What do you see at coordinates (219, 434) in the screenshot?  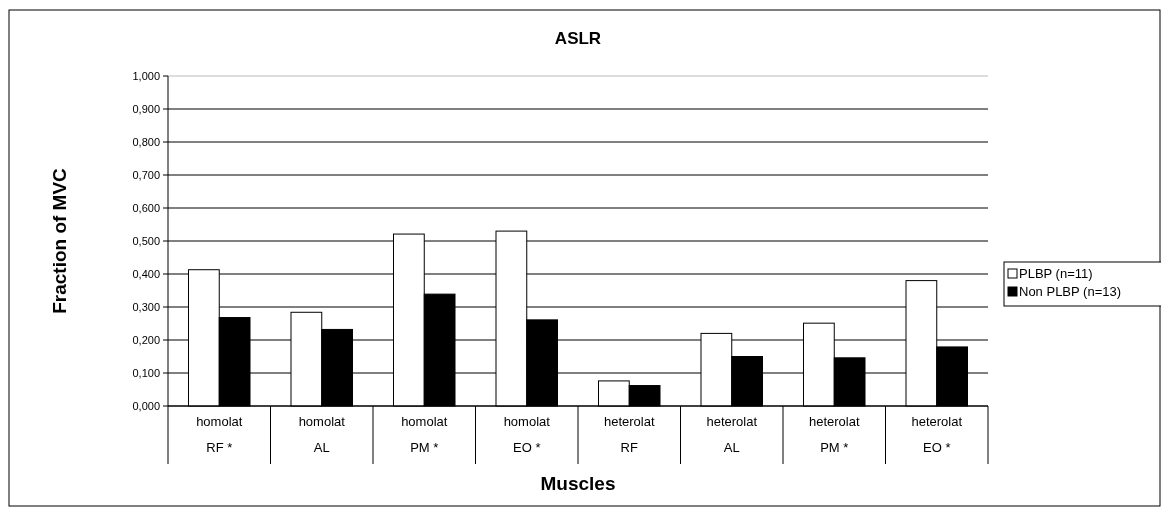 I see `x-tick-label: homolat RF *` at bounding box center [219, 434].